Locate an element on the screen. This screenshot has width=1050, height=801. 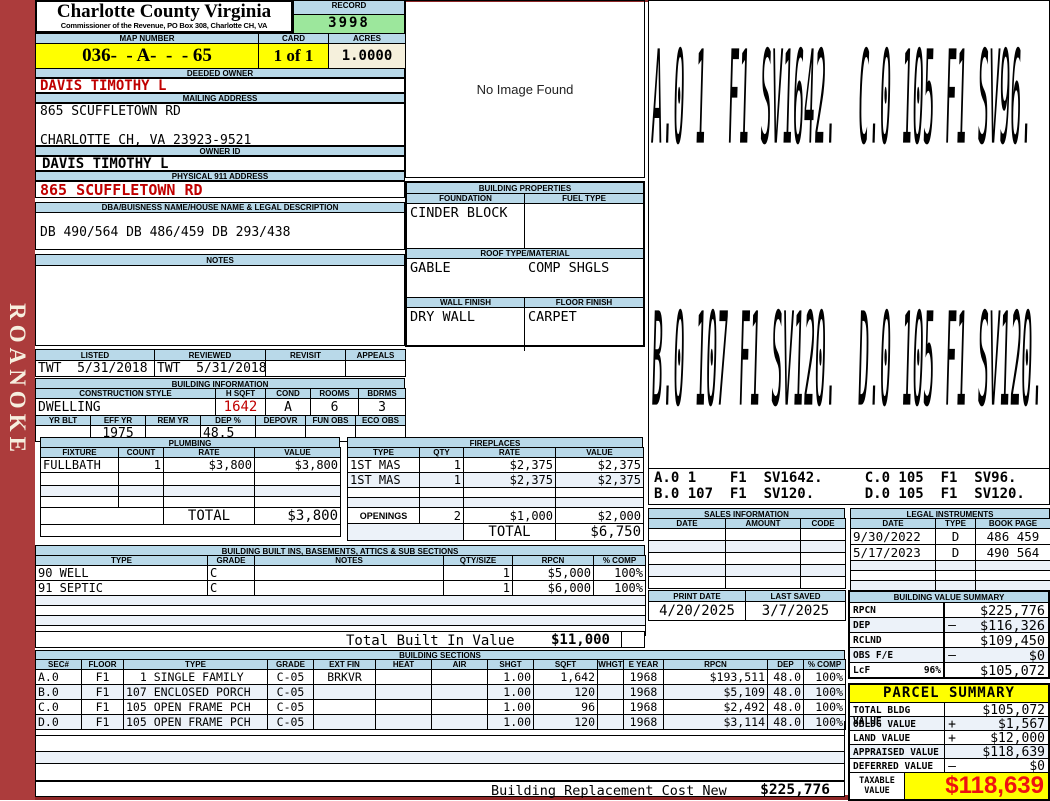
property-photo-box: No Image Found is located at coordinates (525, 89).